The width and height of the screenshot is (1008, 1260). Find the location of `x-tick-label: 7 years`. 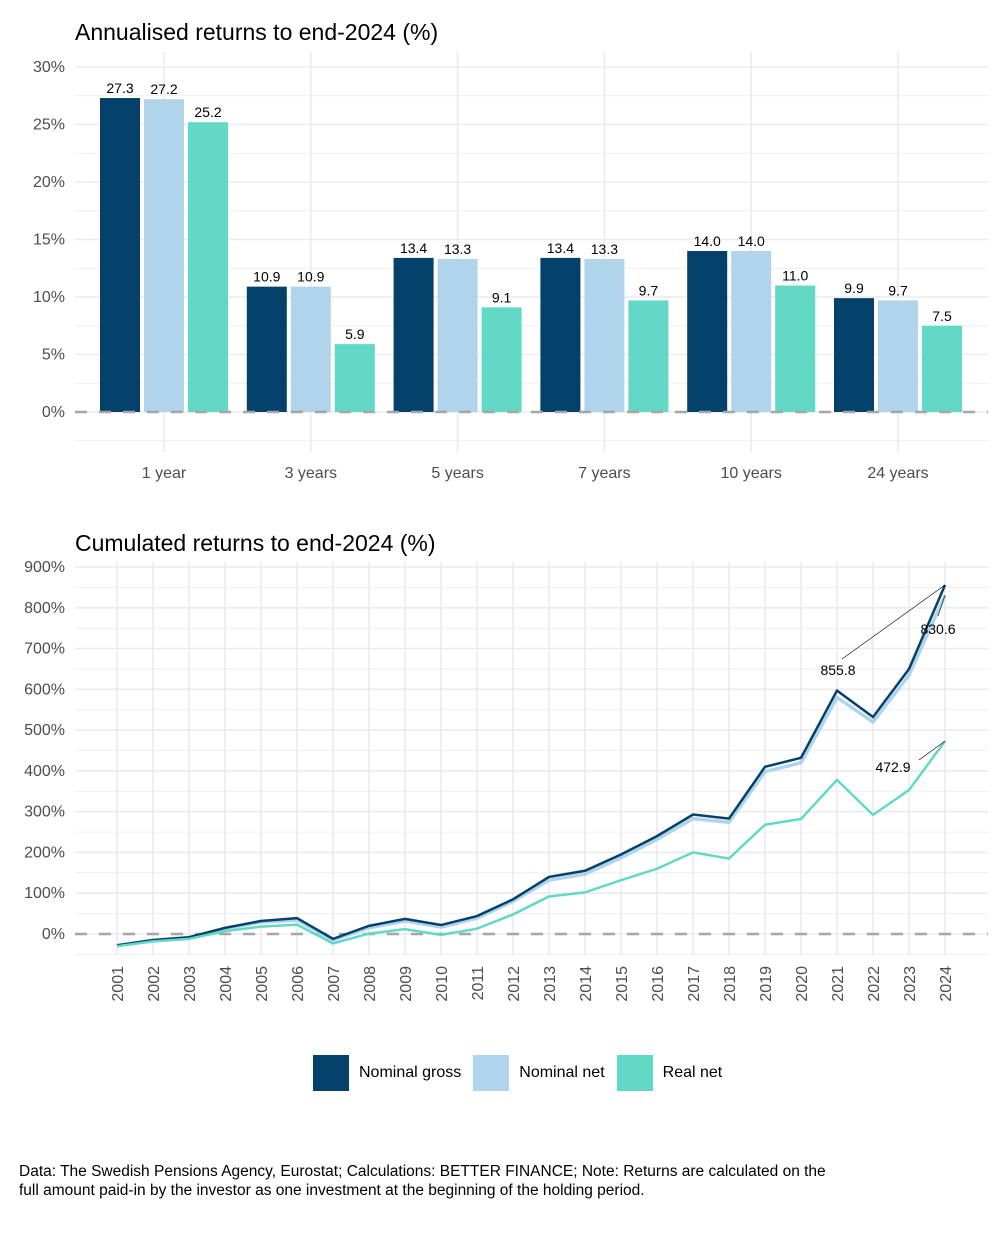

x-tick-label: 7 years is located at coordinates (604, 473).